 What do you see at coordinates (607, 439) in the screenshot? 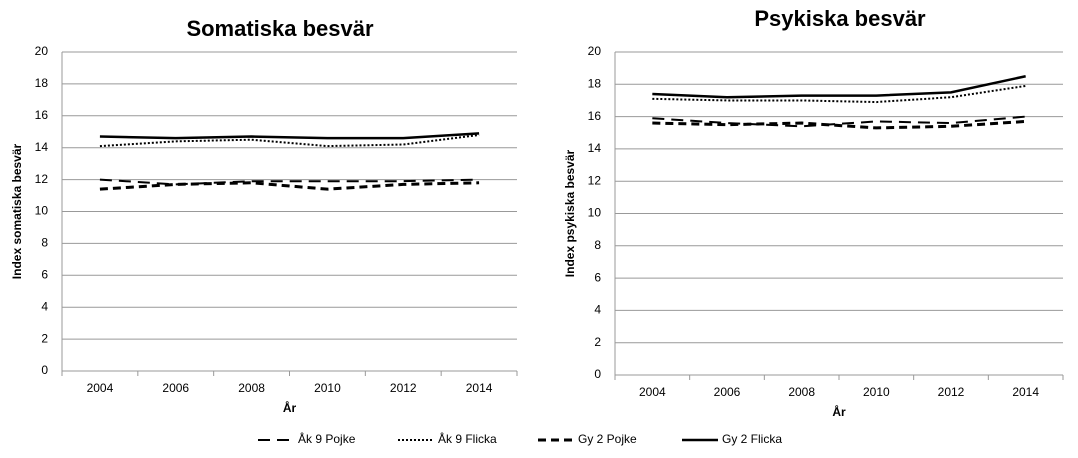
I see `legend-label: Gy 2 Pojke` at bounding box center [607, 439].